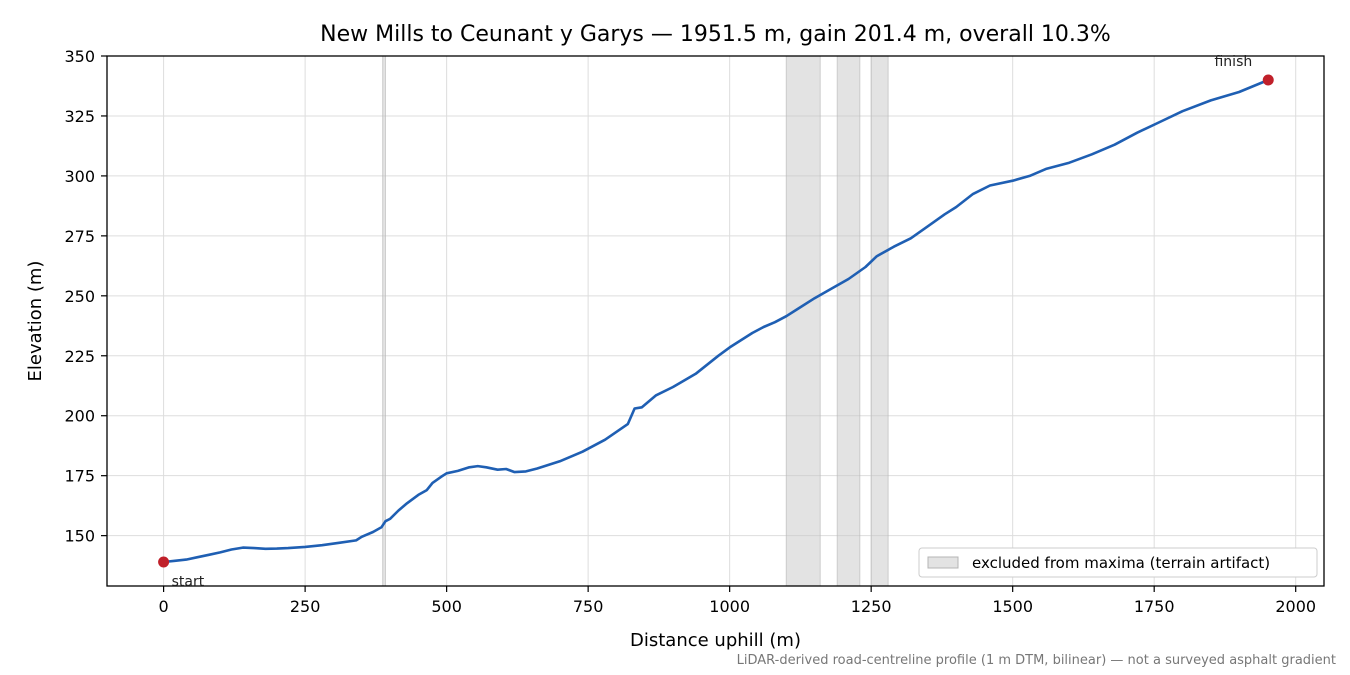 The height and width of the screenshot is (675, 1350). Describe the element at coordinates (79, 176) in the screenshot. I see `y-tick-label: 300` at that location.